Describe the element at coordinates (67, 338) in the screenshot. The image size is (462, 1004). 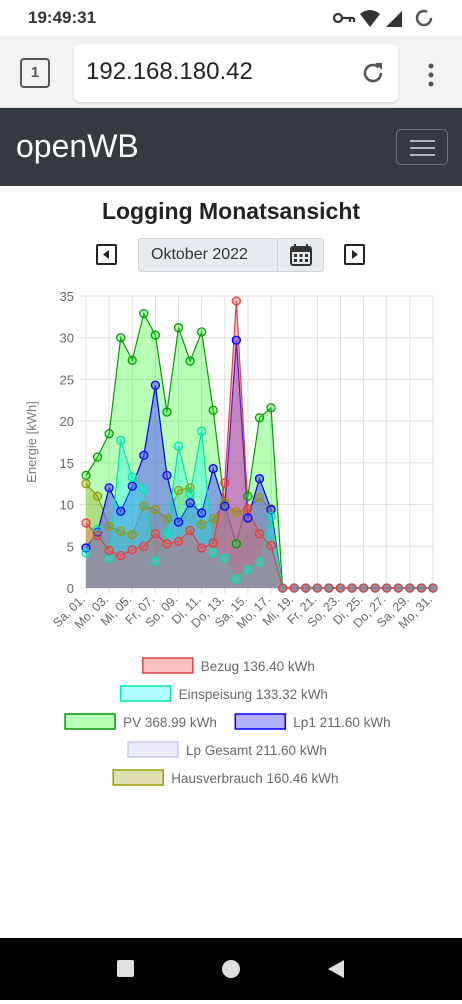
I see `y-tick-label: 30` at that location.